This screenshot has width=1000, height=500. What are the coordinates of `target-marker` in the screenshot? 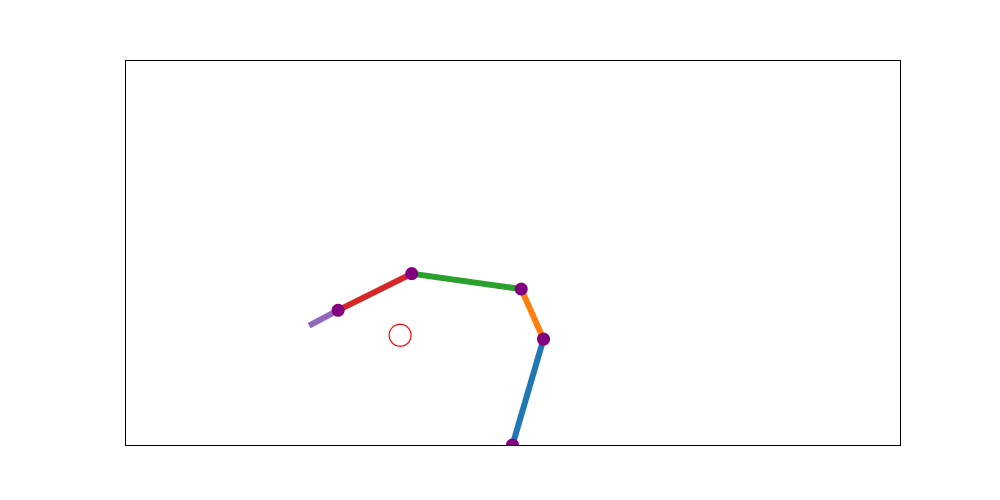 It's located at (400, 335).